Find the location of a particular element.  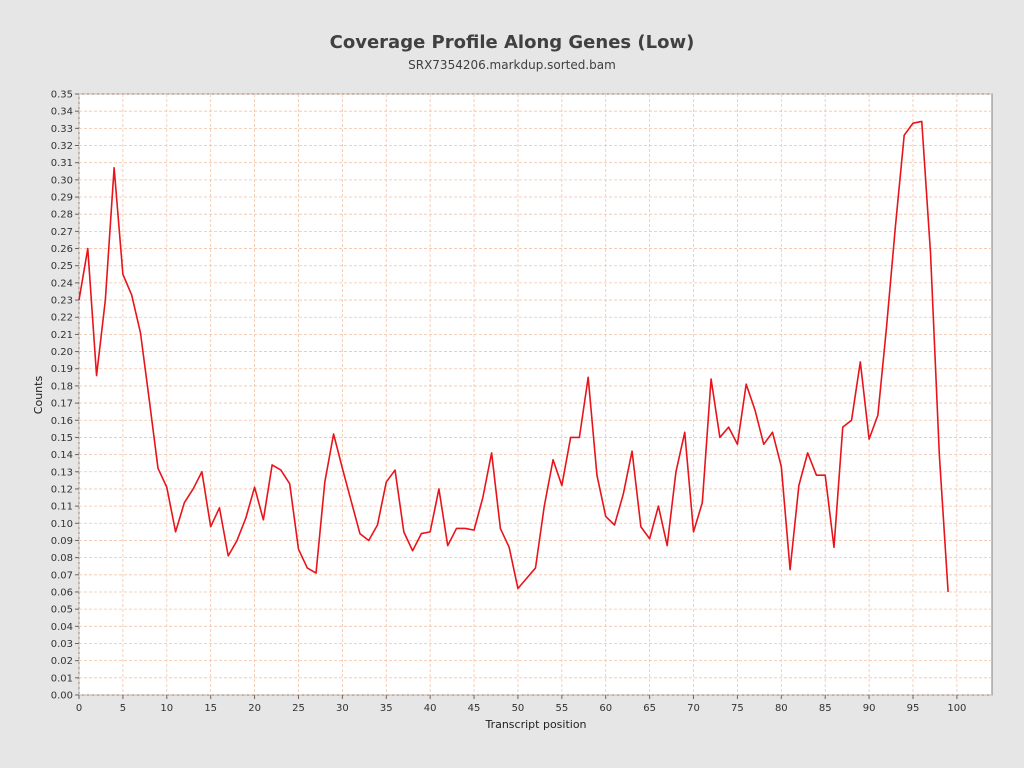

x-tick-label: 65 is located at coordinates (649, 708).